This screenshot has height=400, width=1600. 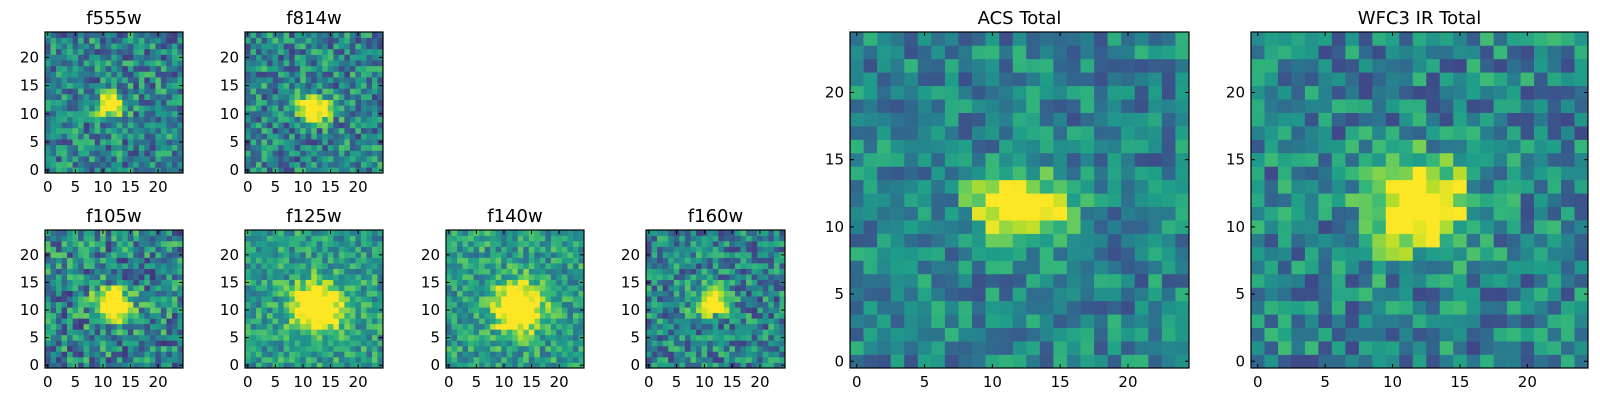 I want to click on heatmap-cells, so click(x=314, y=299).